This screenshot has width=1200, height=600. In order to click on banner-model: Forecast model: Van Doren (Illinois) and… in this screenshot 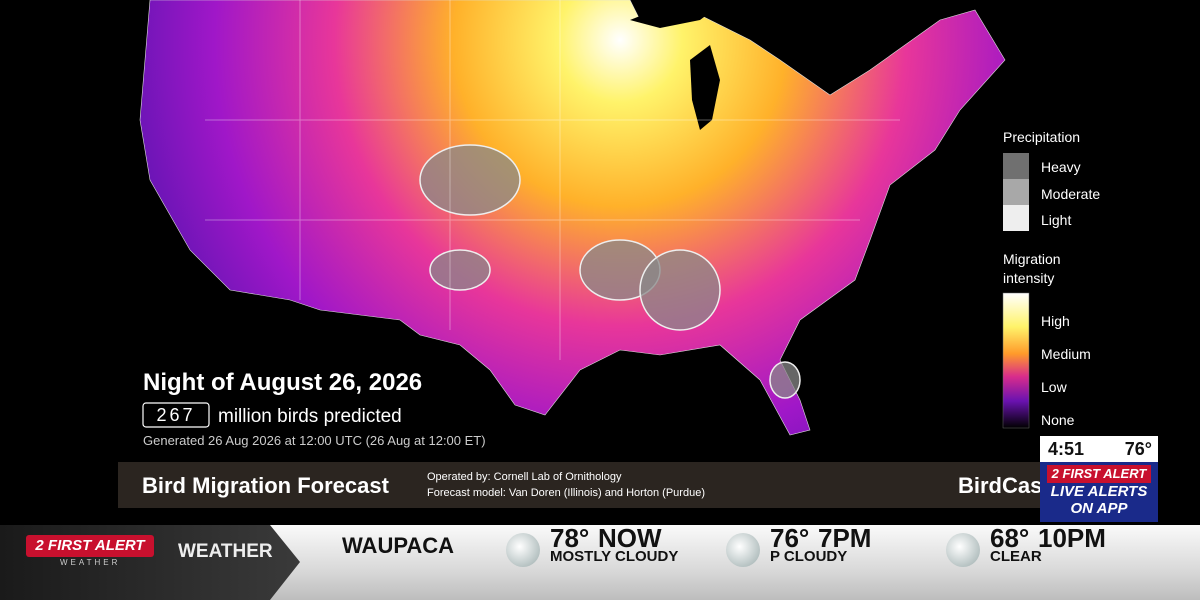, I will do `click(566, 493)`.